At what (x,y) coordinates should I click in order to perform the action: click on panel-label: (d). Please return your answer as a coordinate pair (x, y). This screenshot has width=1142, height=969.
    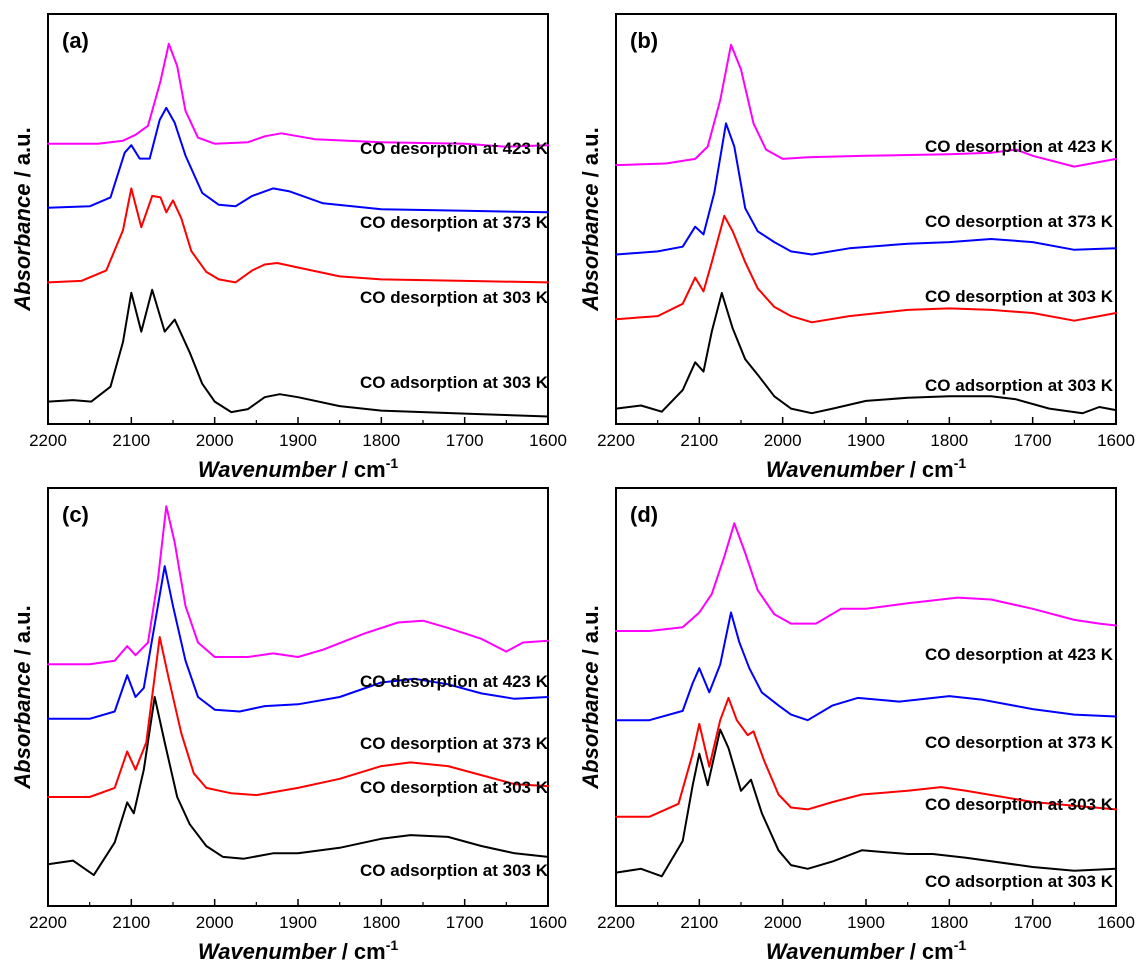
    Looking at the image, I should click on (644, 514).